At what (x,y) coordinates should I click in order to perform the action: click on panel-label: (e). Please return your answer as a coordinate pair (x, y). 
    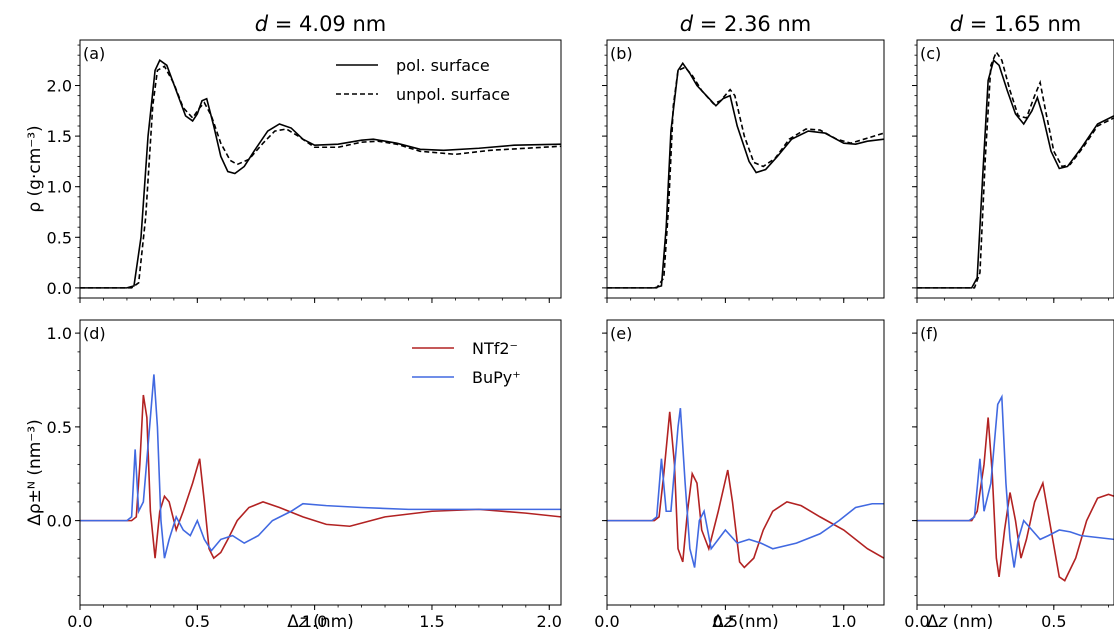
    Looking at the image, I should click on (621, 333).